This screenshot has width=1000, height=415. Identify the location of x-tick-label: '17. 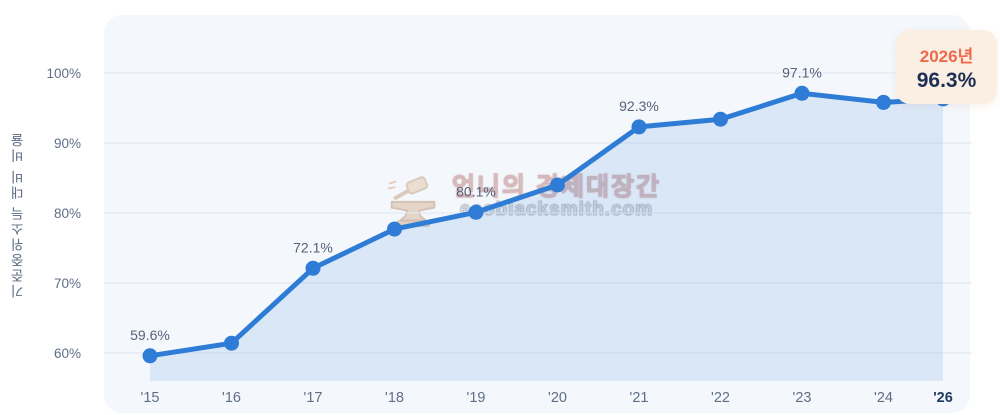
(313, 398).